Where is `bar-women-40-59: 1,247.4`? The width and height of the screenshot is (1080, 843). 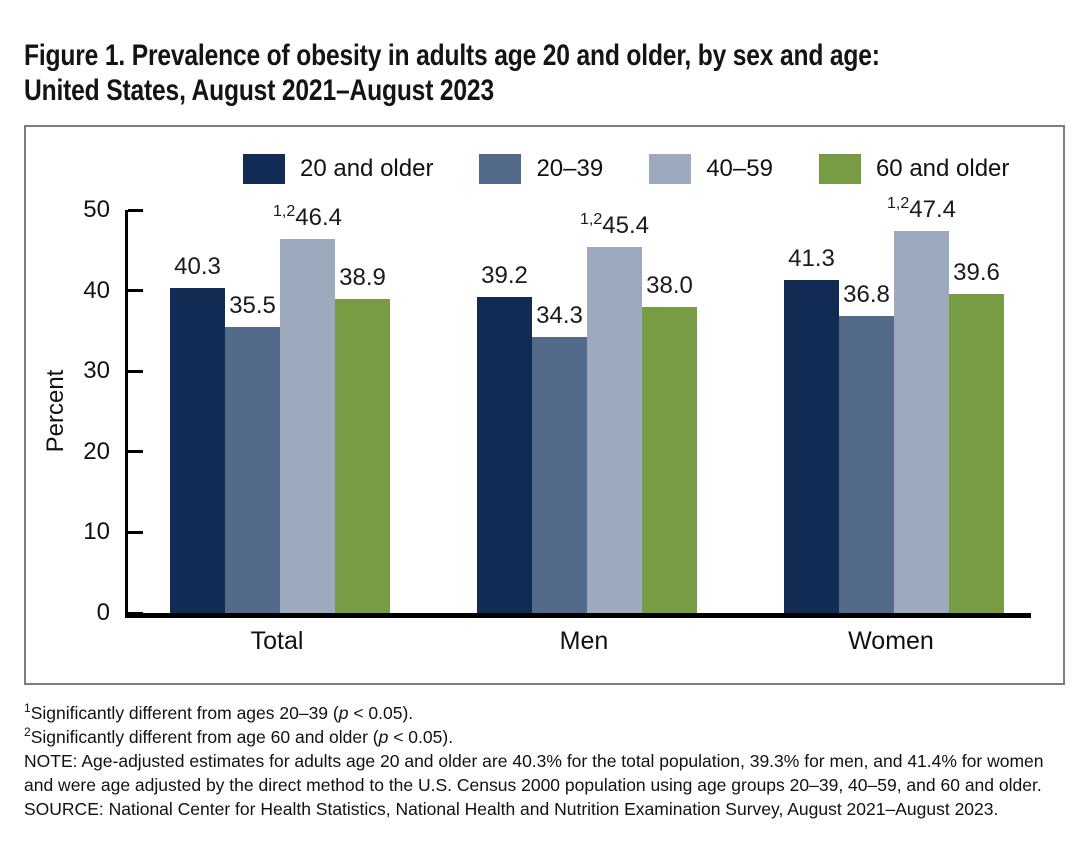 bar-women-40-59: 1,247.4 is located at coordinates (921, 404).